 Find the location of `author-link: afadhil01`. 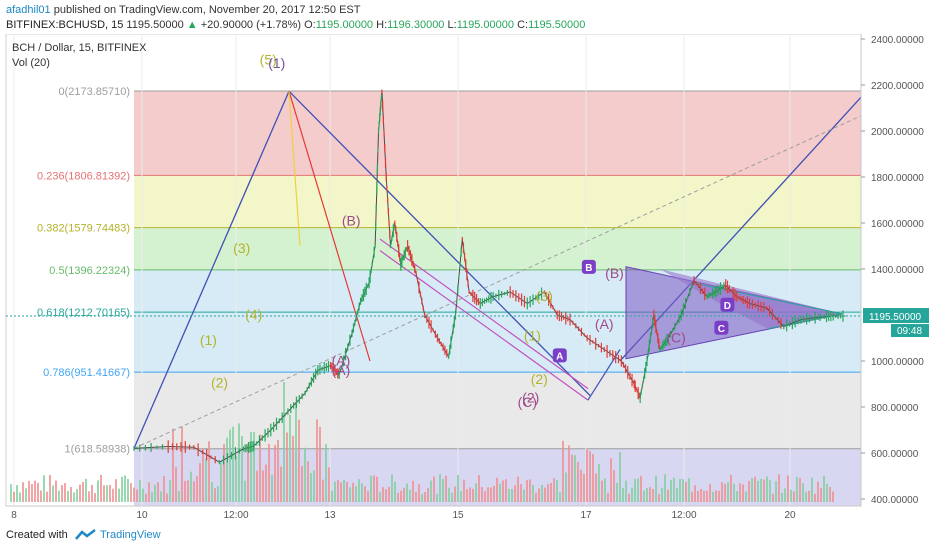

author-link: afadhil01 is located at coordinates (28, 10).